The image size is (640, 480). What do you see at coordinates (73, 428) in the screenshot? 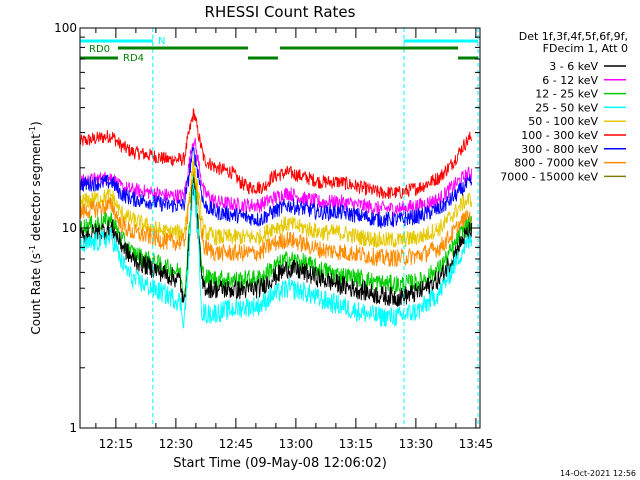
I see `y-tick-label: 1` at bounding box center [73, 428].